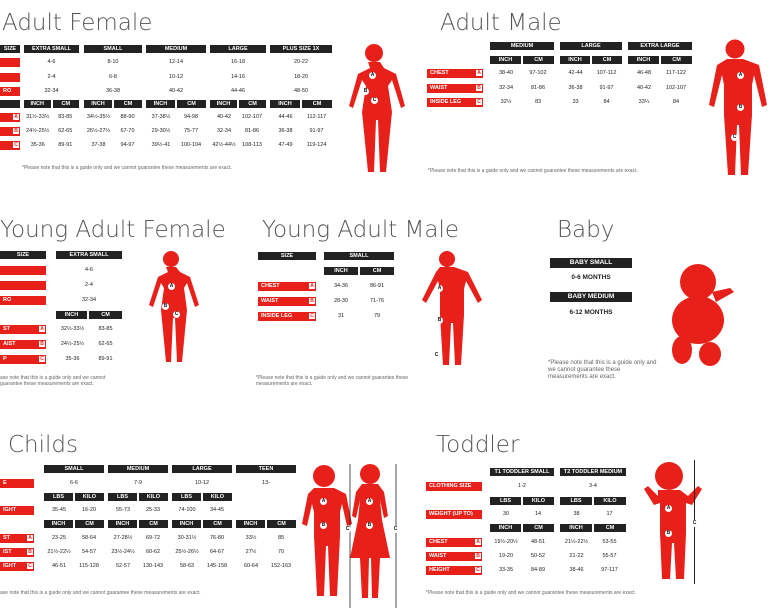 The width and height of the screenshot is (770, 609). What do you see at coordinates (478, 445) in the screenshot?
I see `toddler-title: Toddler` at bounding box center [478, 445].